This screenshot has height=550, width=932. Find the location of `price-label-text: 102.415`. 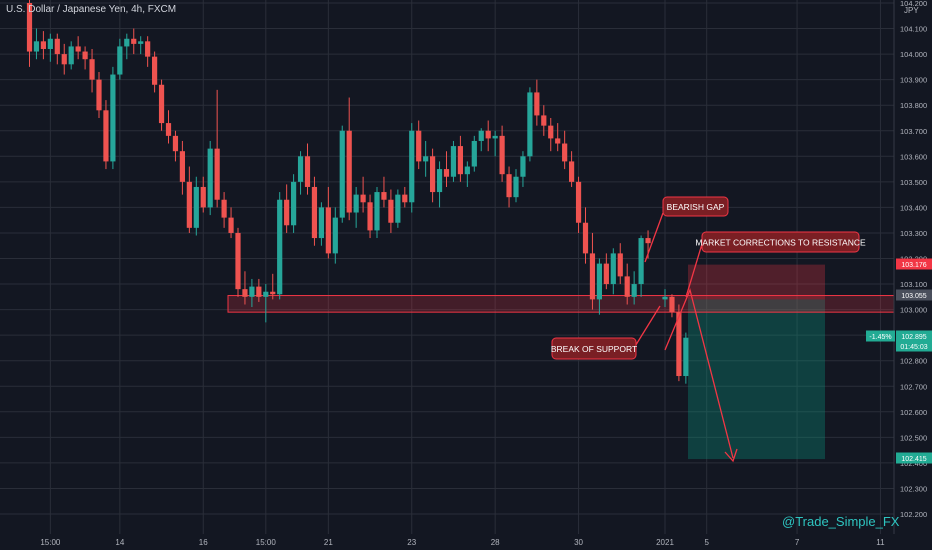

price-label-text: 102.415 is located at coordinates (913, 459).